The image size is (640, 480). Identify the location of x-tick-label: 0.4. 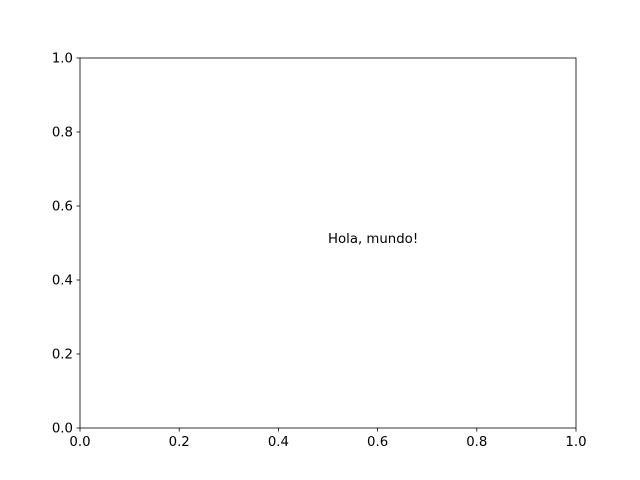
(278, 442).